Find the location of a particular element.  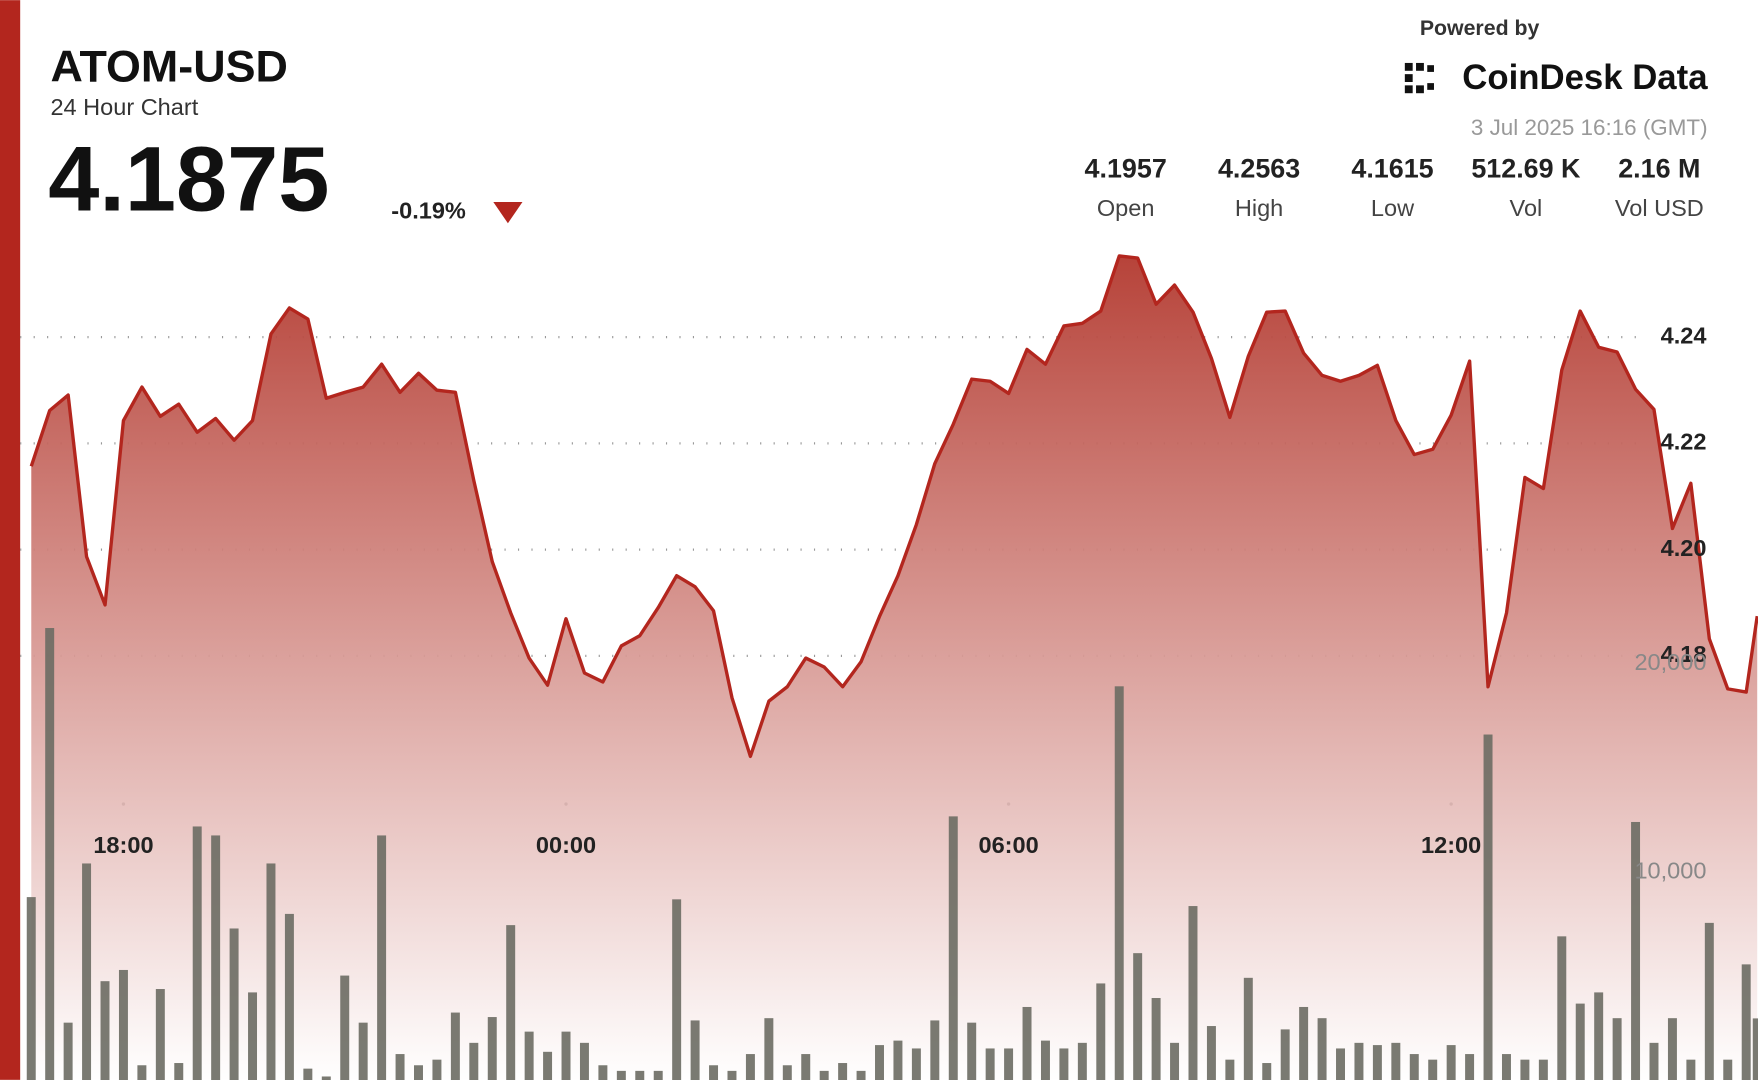

down-arrow is located at coordinates (508, 212).